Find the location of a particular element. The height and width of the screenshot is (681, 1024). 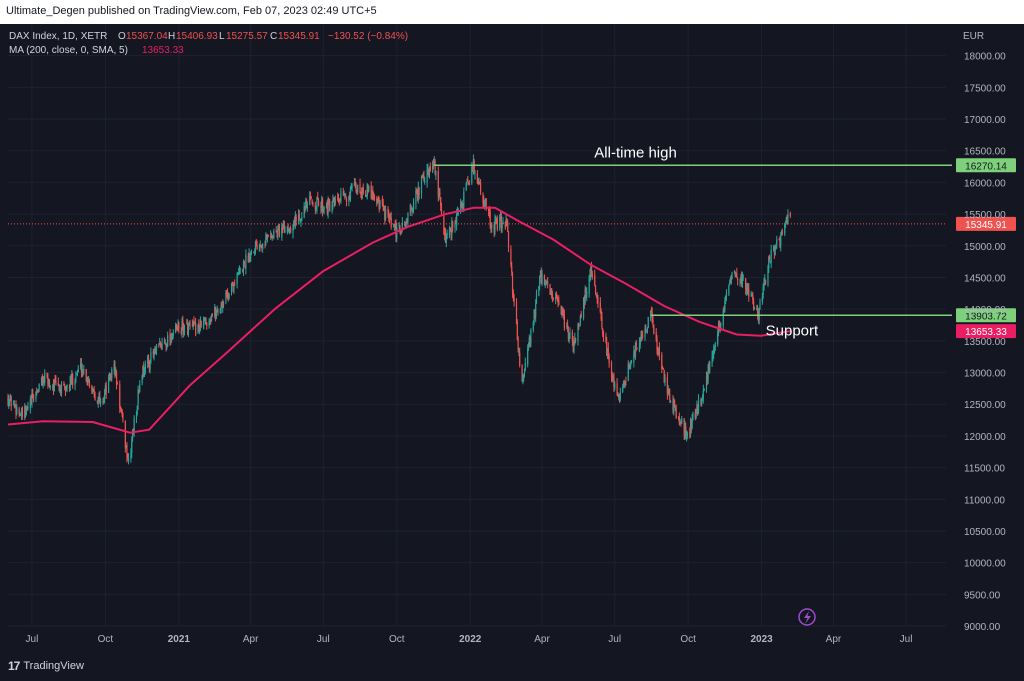

ma-legend-label: MA (200, close, 0, SMA, 5) is located at coordinates (68, 50).